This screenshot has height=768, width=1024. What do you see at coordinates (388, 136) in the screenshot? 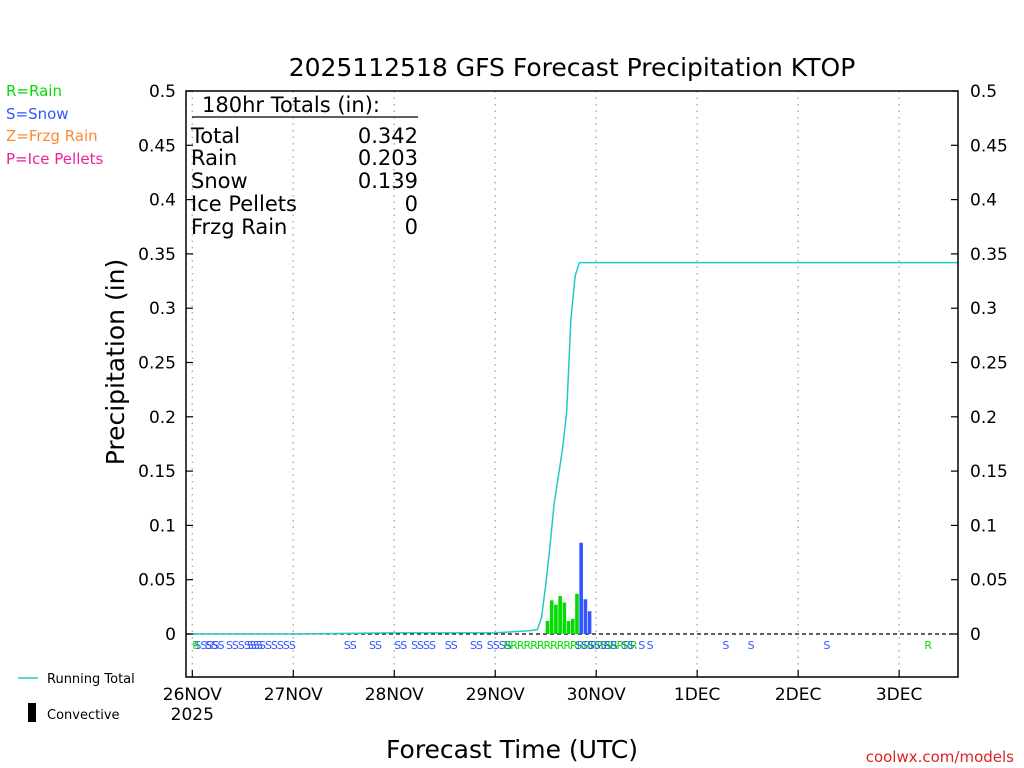
I see `totals-value-total: 0.342` at bounding box center [388, 136].